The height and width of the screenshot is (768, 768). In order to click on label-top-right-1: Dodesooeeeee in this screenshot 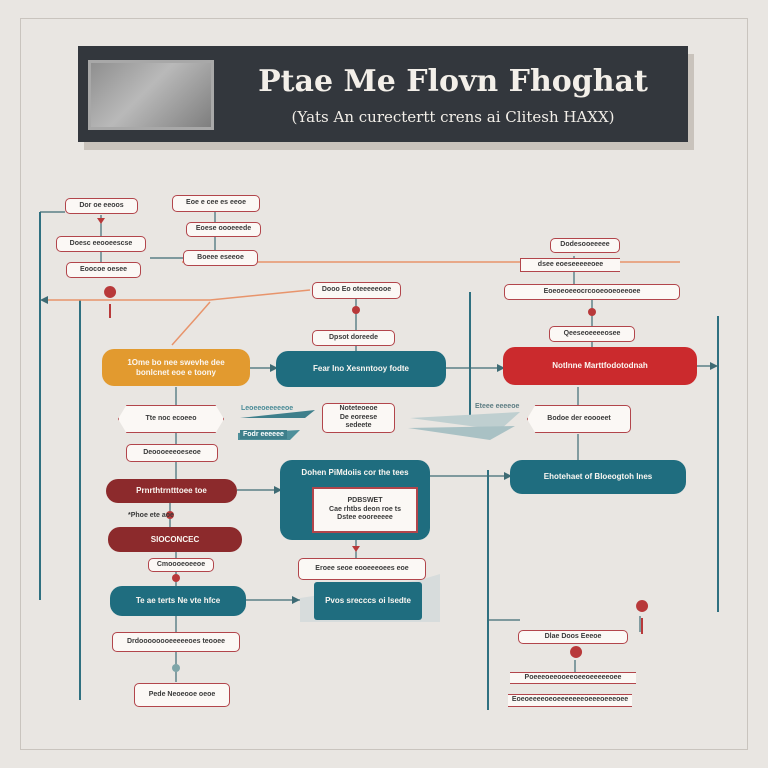, I will do `click(585, 245)`.